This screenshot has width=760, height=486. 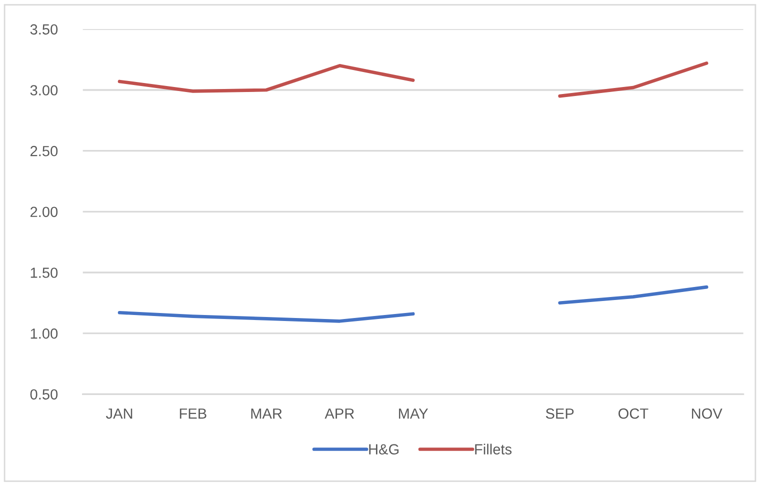 I want to click on y-tick-label: 0.50, so click(x=44, y=394).